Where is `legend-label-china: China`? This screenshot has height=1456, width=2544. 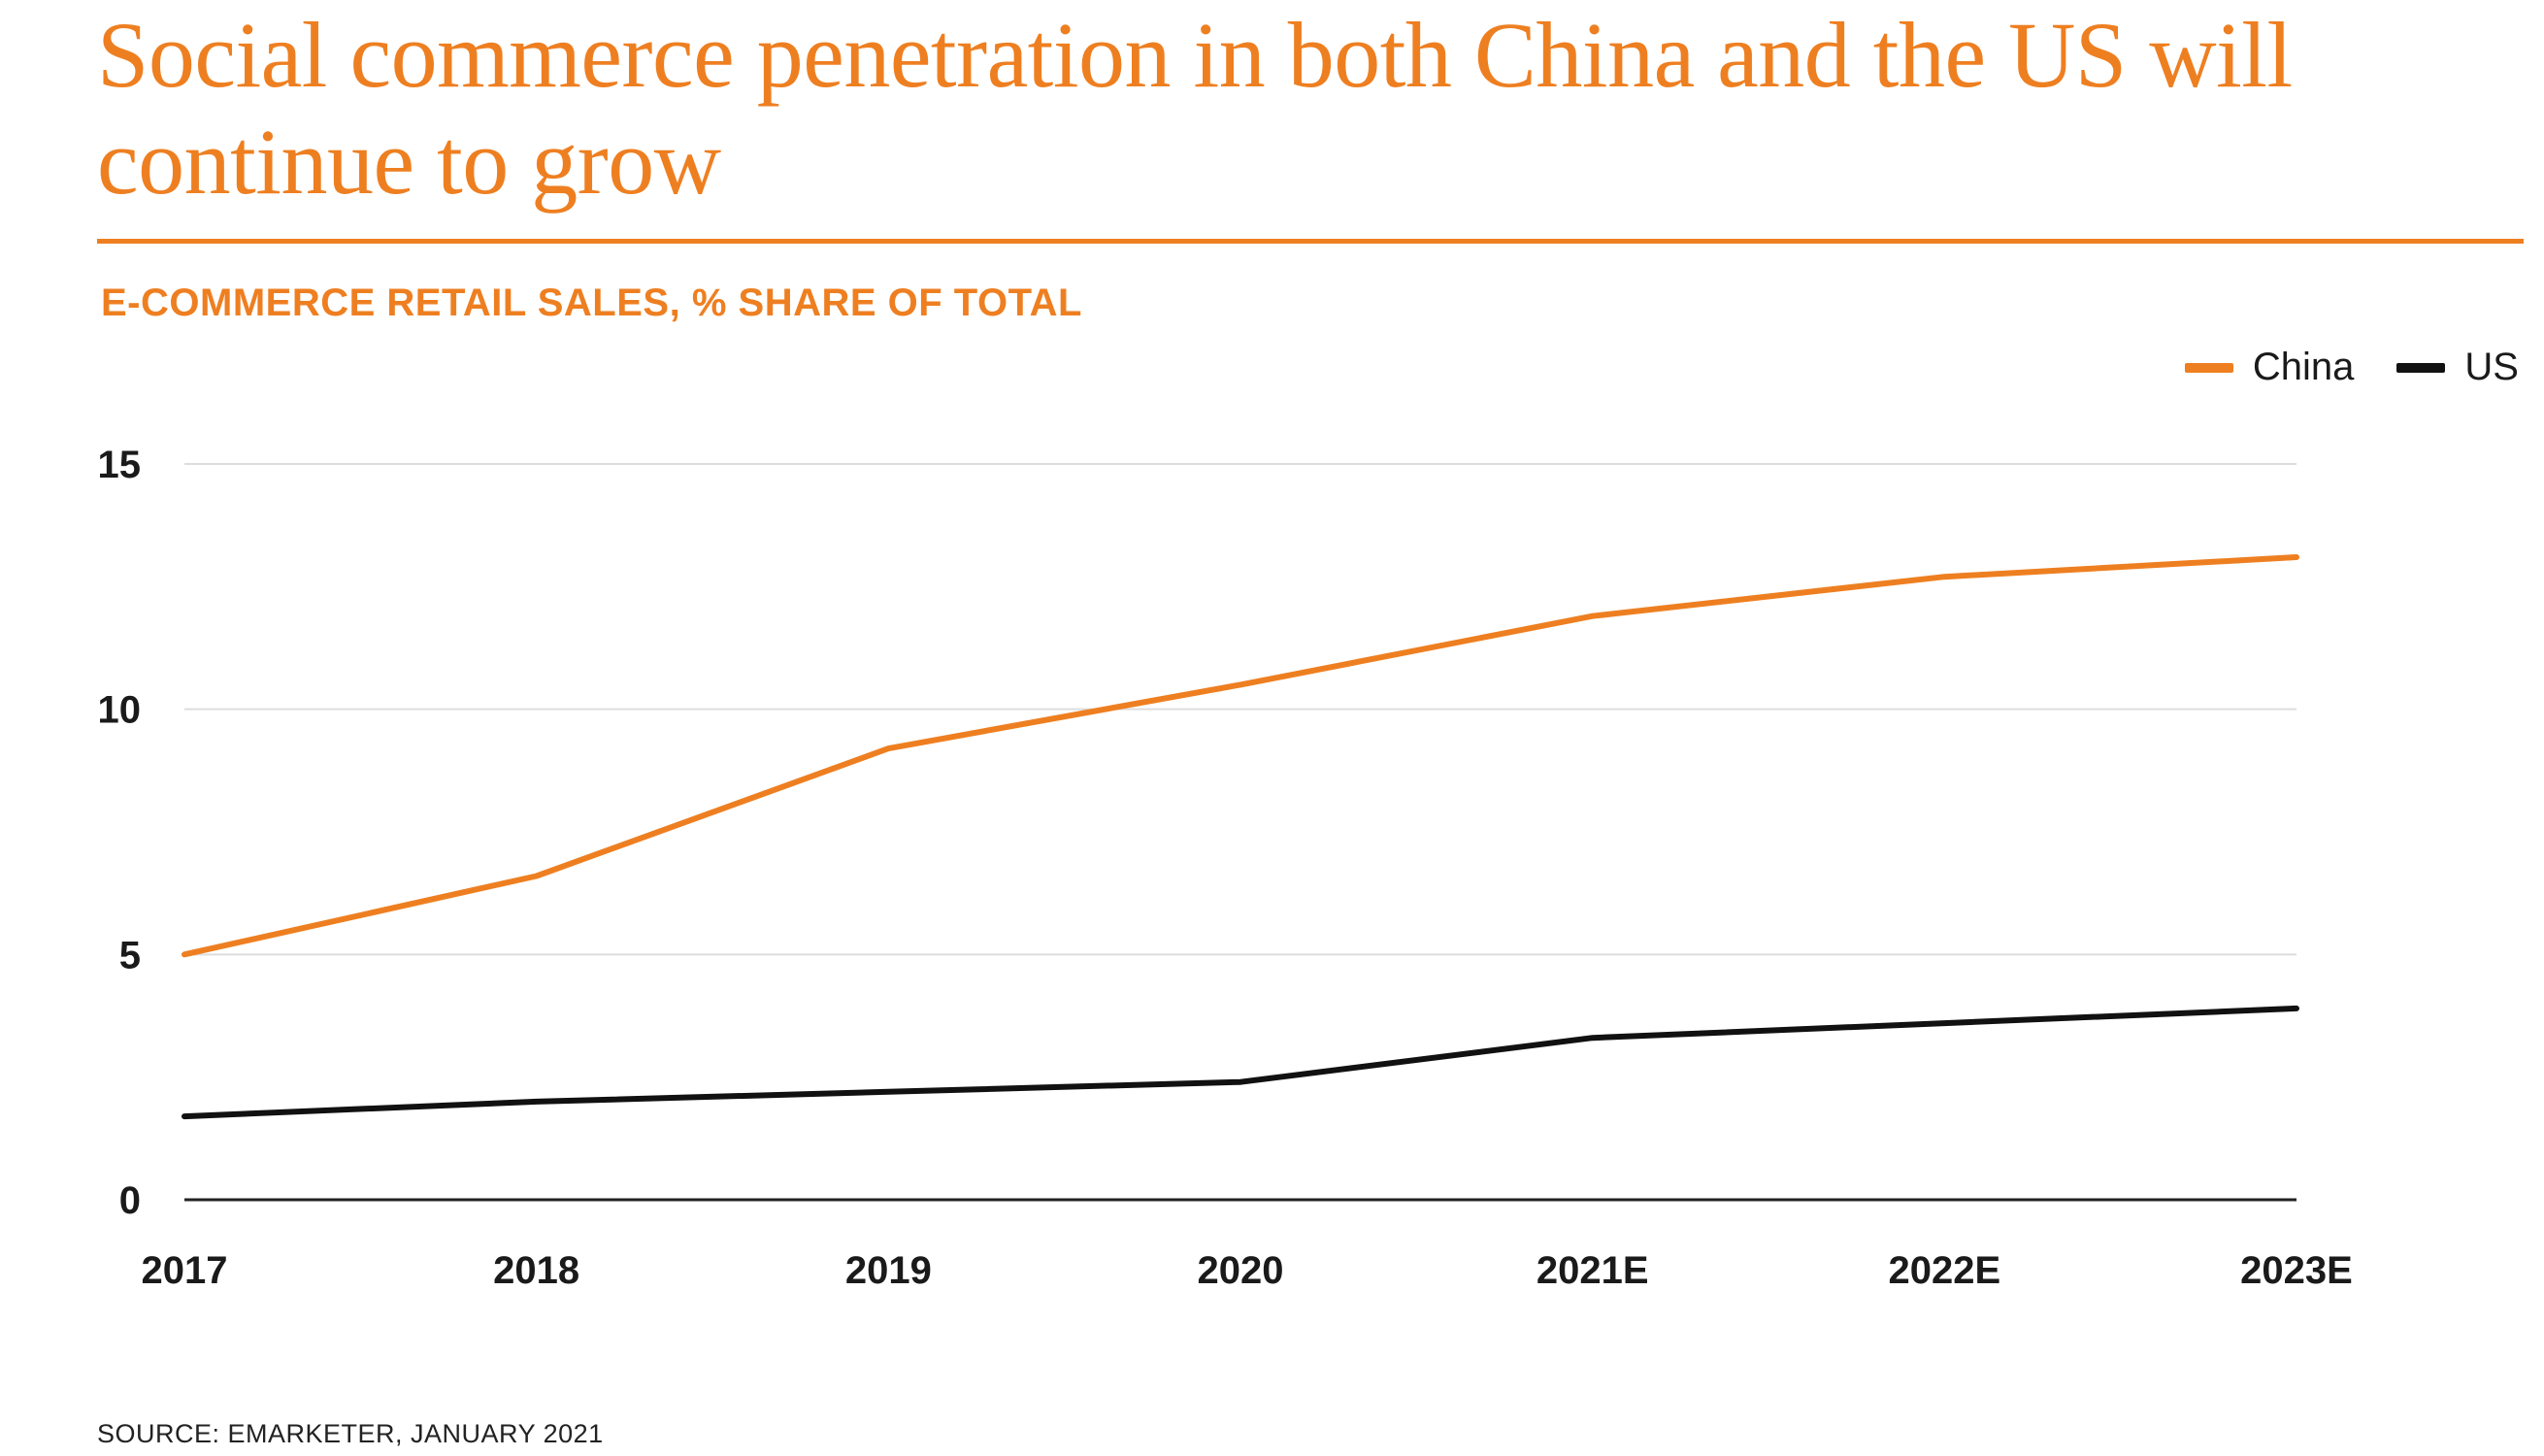
legend-label-china: China is located at coordinates (2303, 367).